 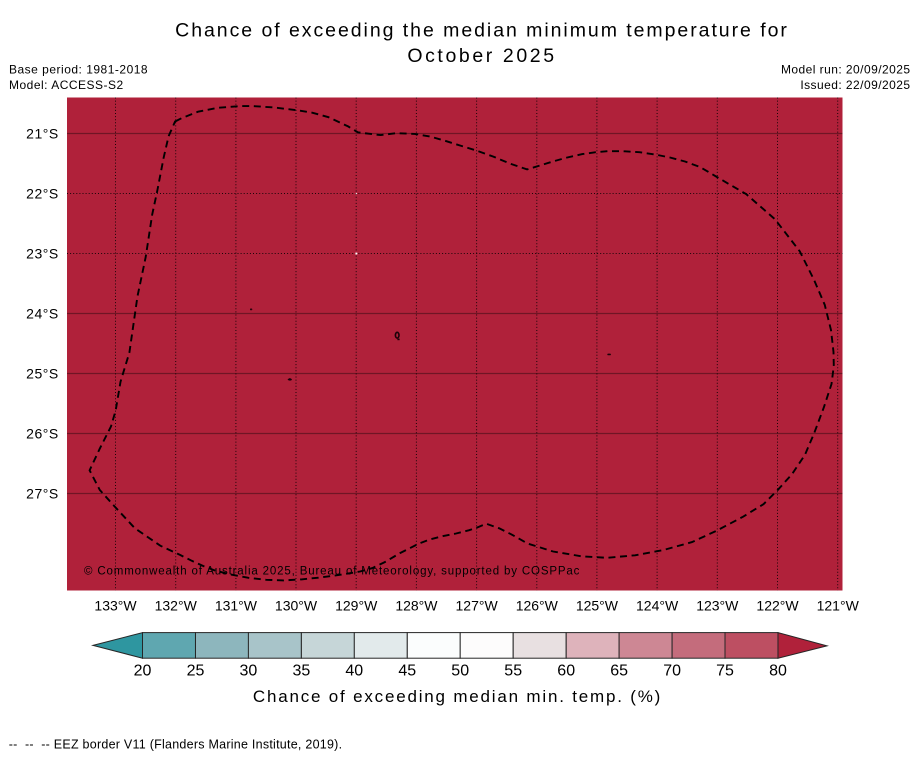 I want to click on svg-text: 80, so click(x=778, y=670).